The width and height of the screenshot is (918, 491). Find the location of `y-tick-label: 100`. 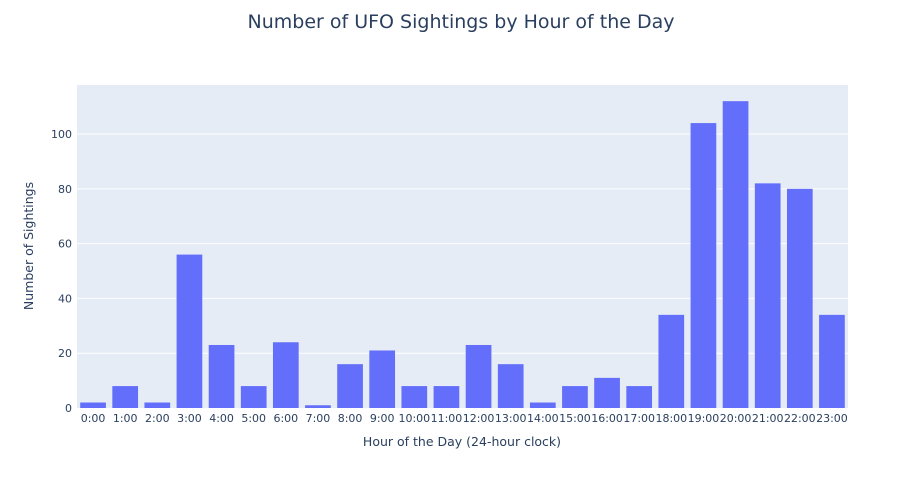

y-tick-label: 100 is located at coordinates (61, 134).